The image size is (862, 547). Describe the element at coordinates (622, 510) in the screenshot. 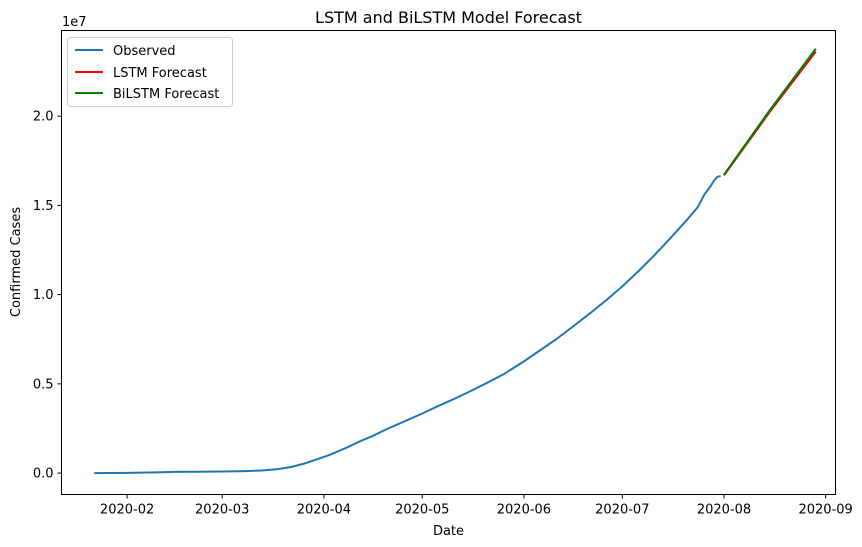

I see `x-tick-label: 2020-07` at that location.